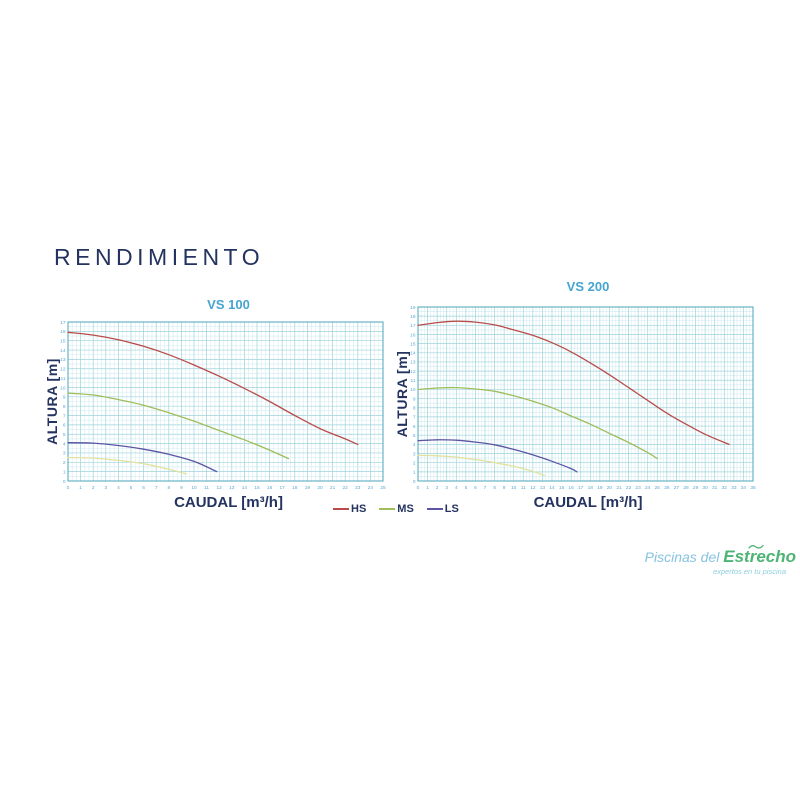  Describe the element at coordinates (402, 394) in the screenshot. I see `y-axis-label-vs200: ALTURA [m]` at that location.